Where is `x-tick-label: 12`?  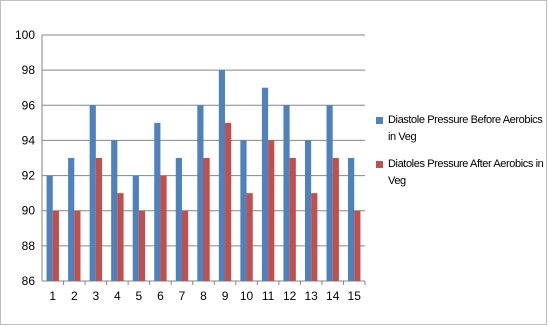 x-tick-label: 12 is located at coordinates (290, 296).